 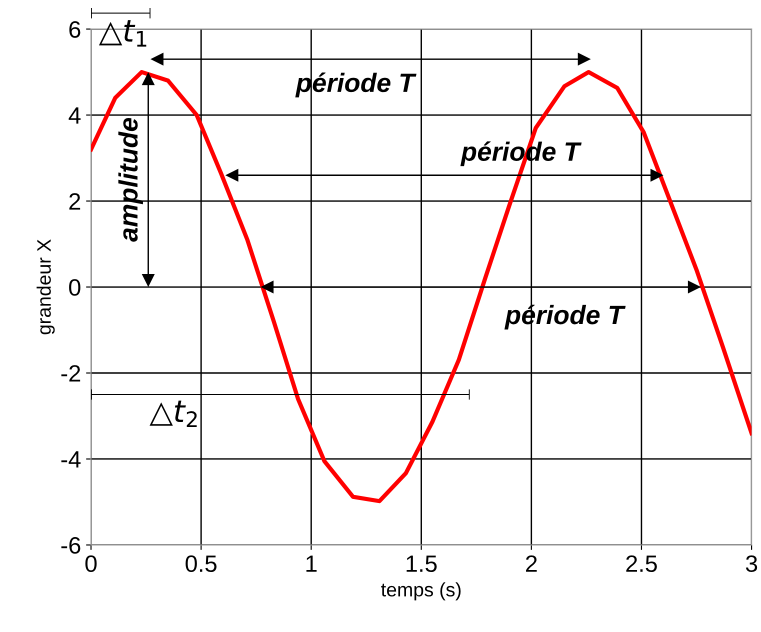 What do you see at coordinates (752, 563) in the screenshot?
I see `x-tick-label: 3` at bounding box center [752, 563].